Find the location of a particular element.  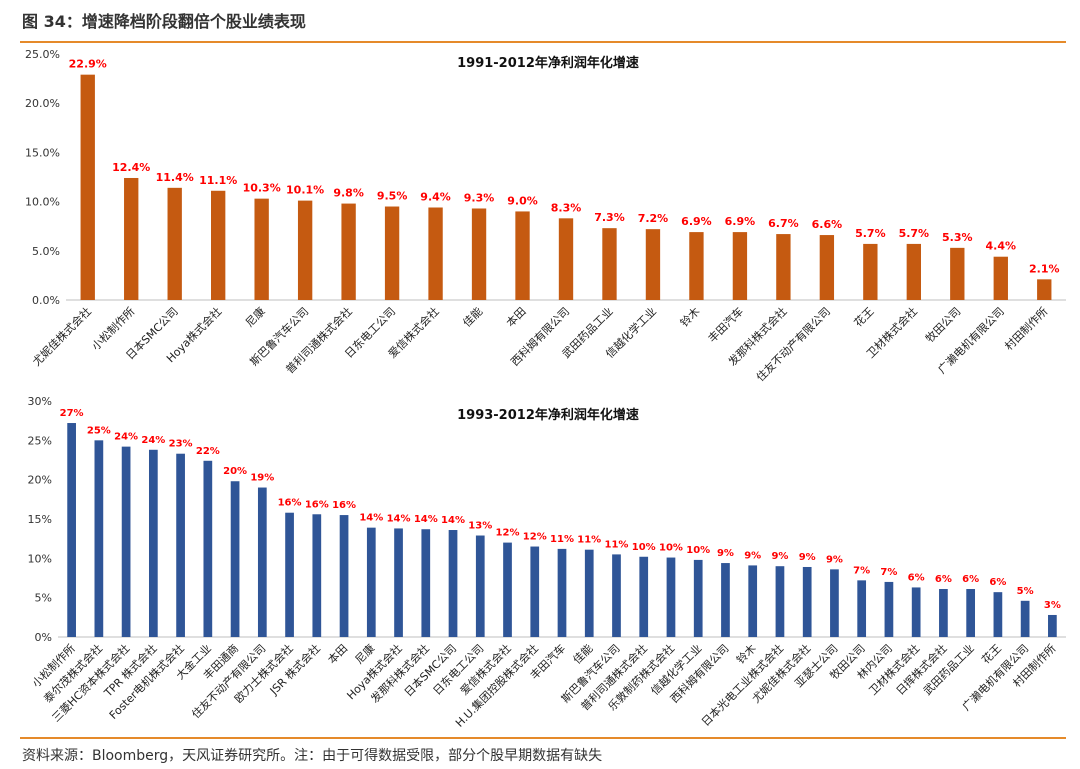

data-label: 5.3% is located at coordinates (957, 237).